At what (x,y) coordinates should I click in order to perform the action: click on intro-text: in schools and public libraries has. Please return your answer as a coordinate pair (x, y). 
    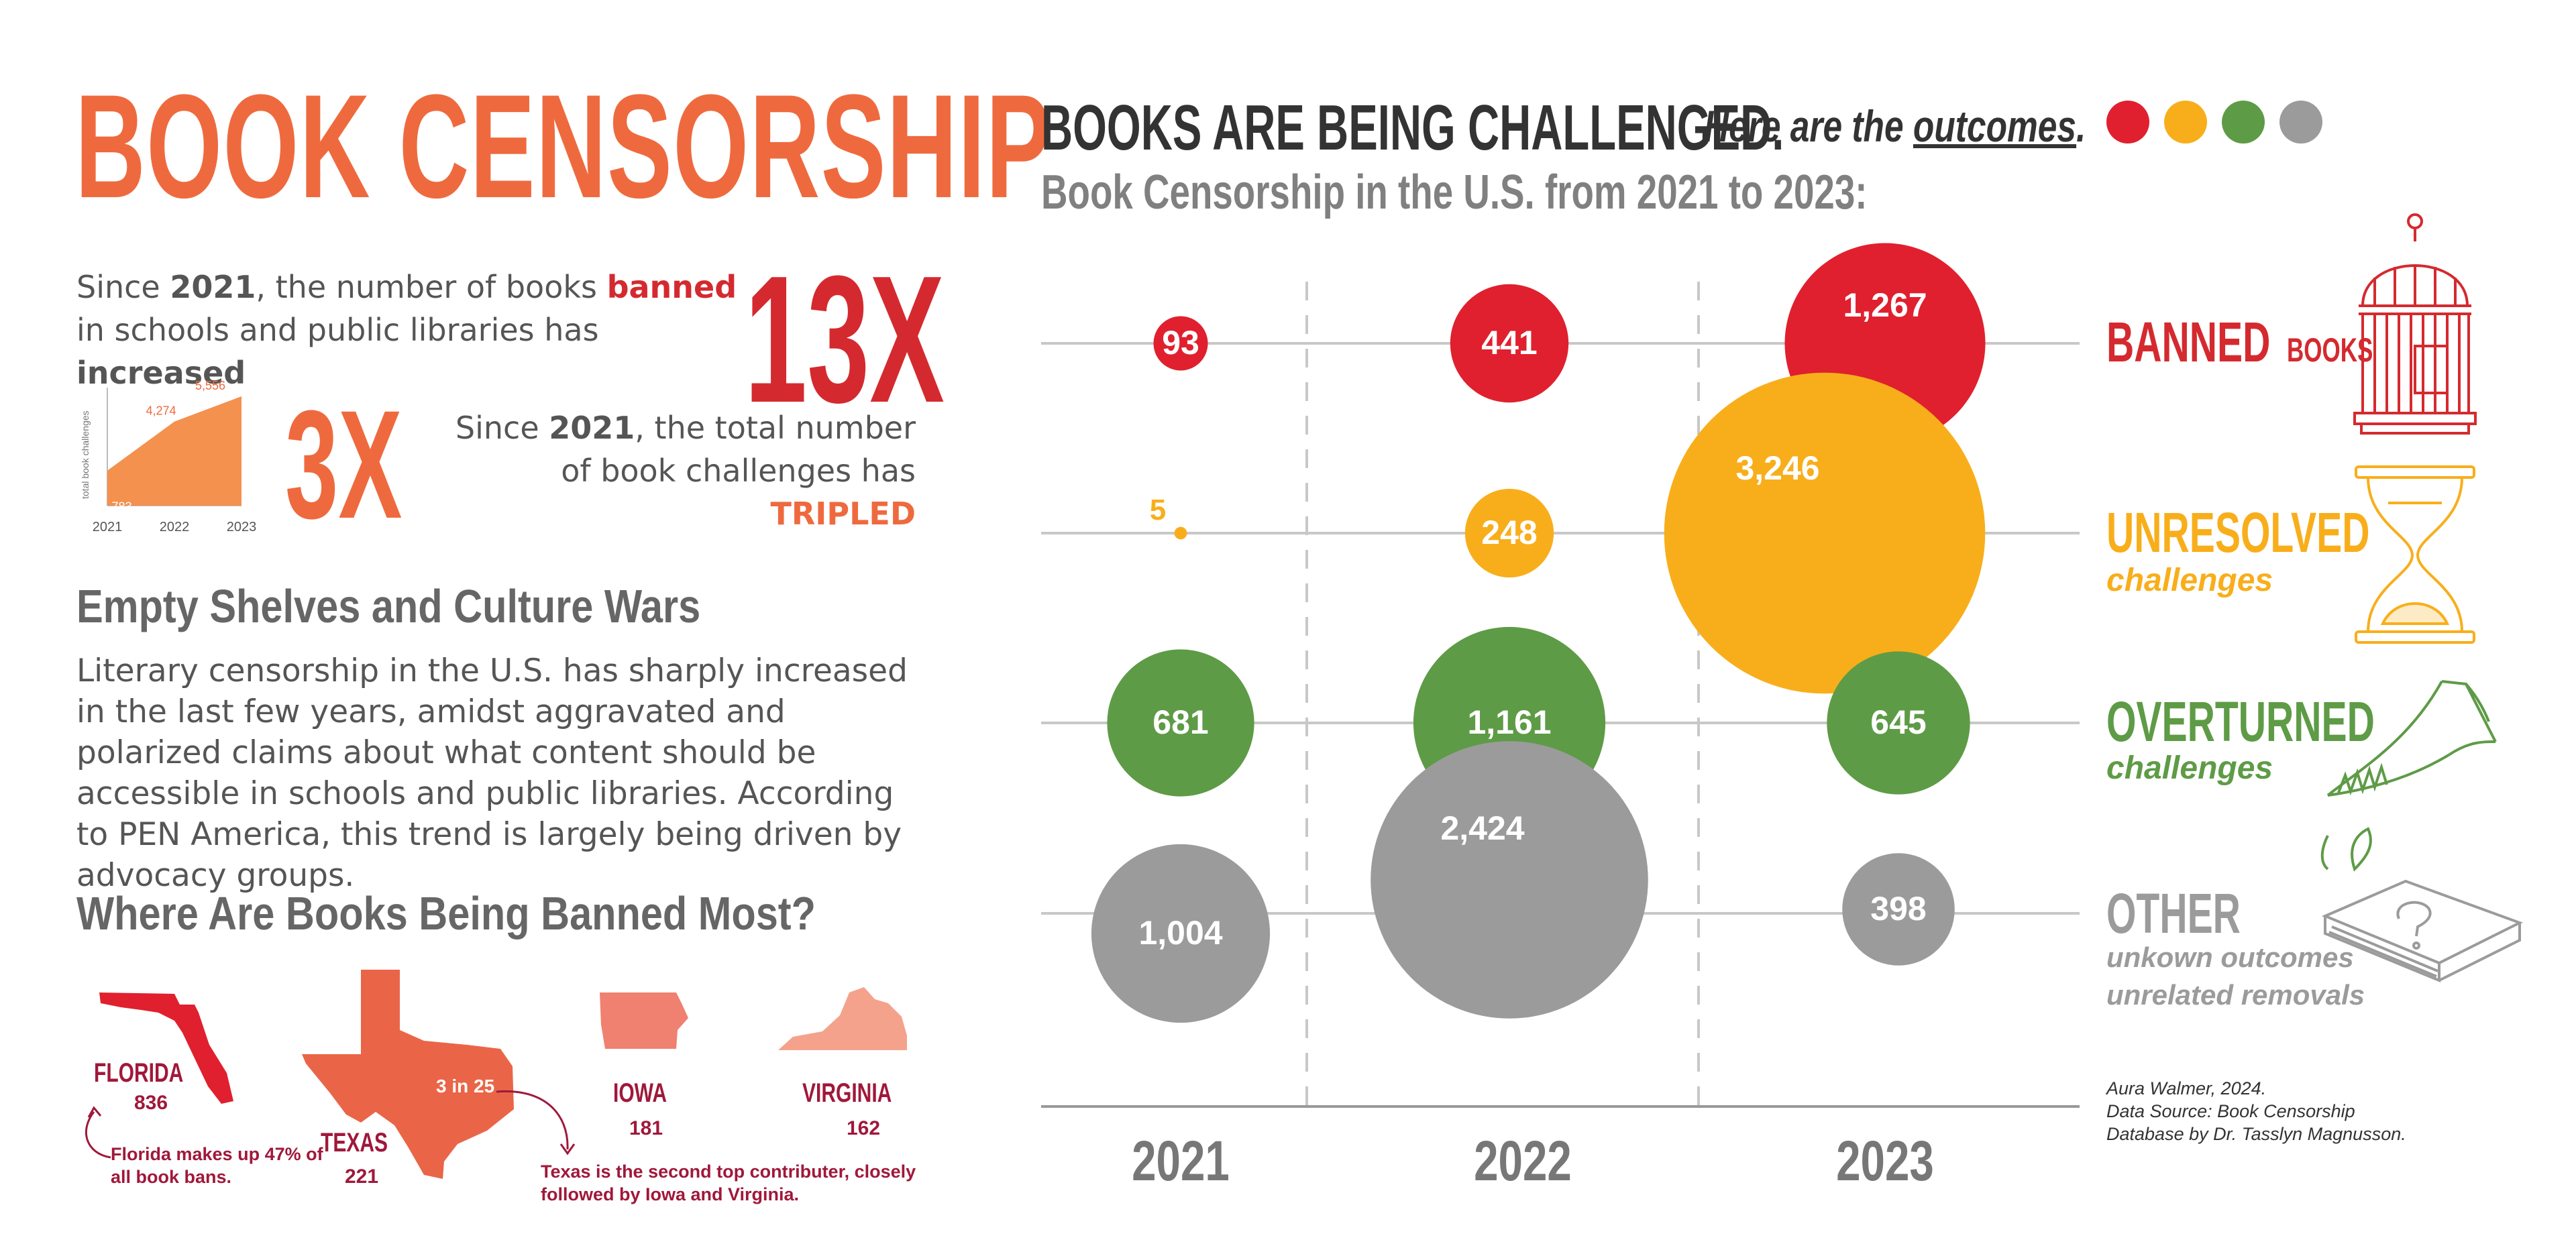
    Looking at the image, I should click on (337, 330).